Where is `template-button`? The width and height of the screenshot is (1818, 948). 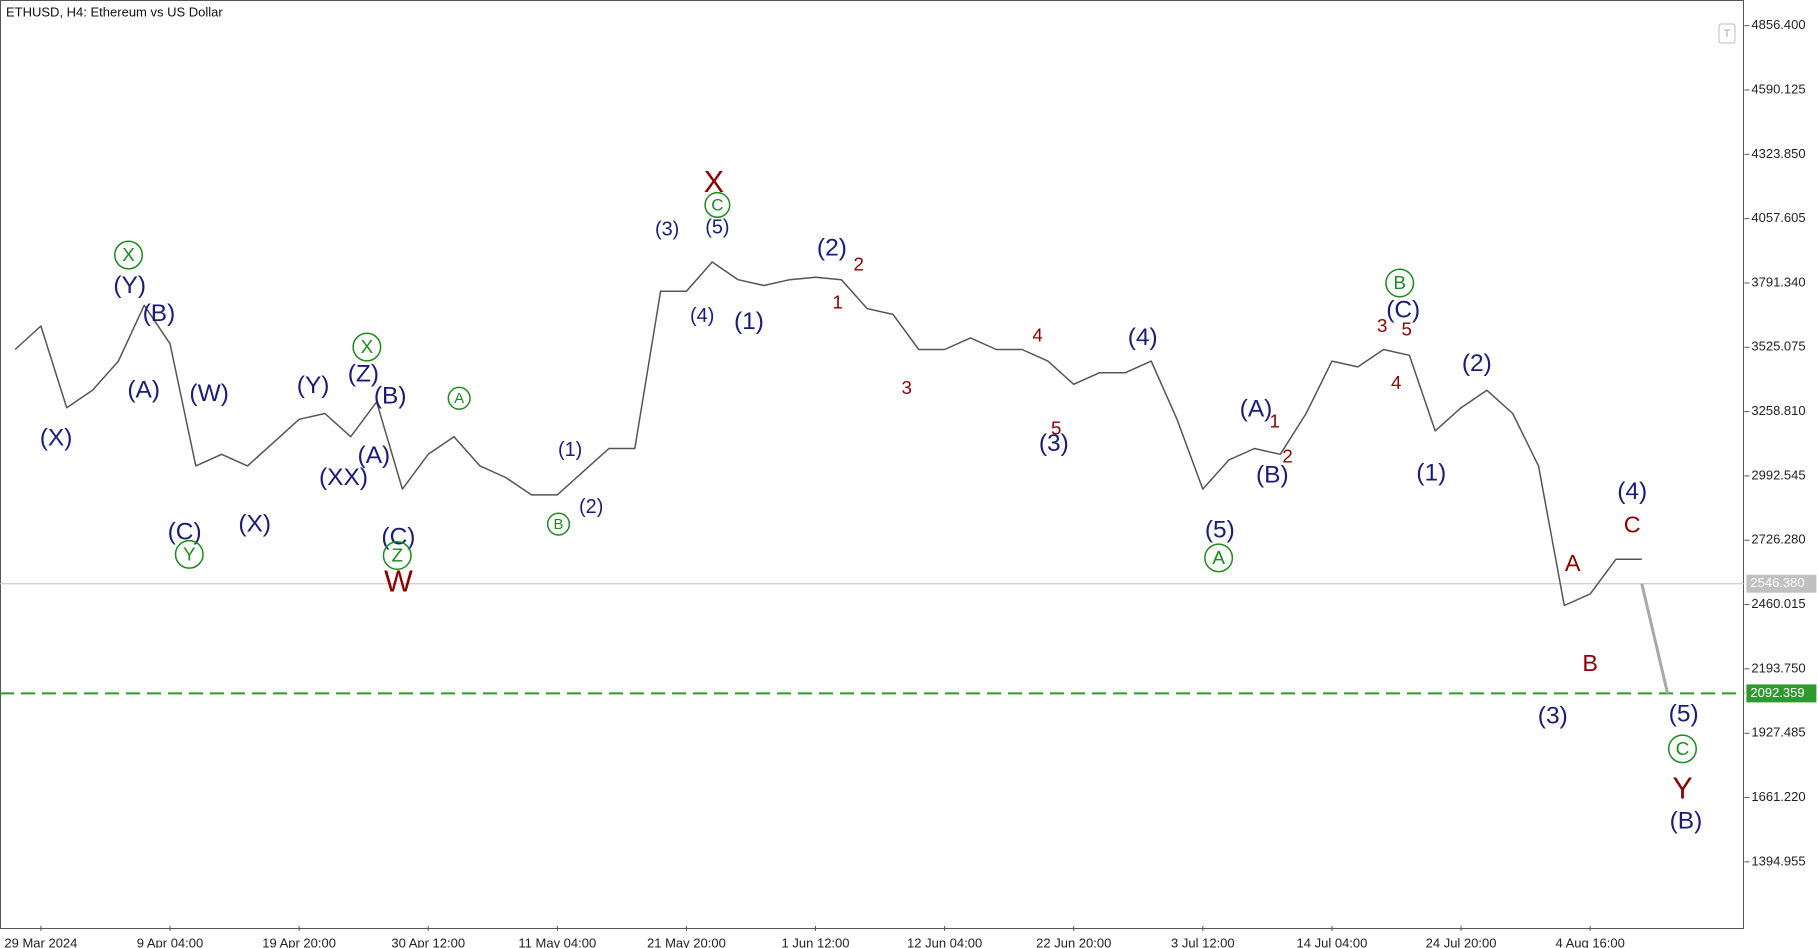 template-button is located at coordinates (1727, 33).